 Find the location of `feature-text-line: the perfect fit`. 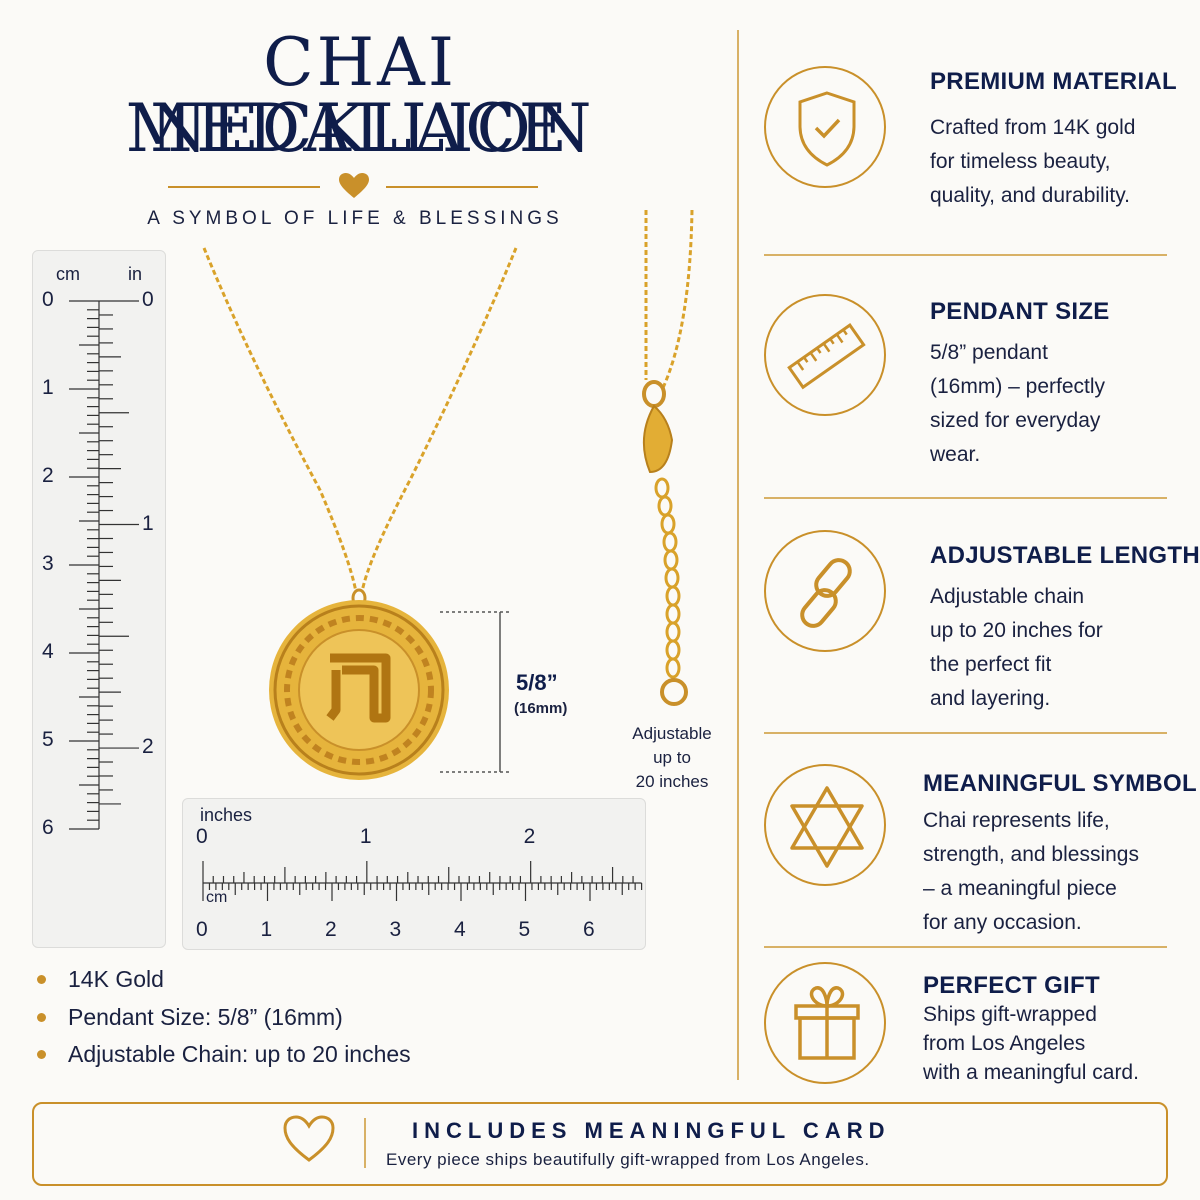

feature-text-line: the perfect fit is located at coordinates (991, 664).